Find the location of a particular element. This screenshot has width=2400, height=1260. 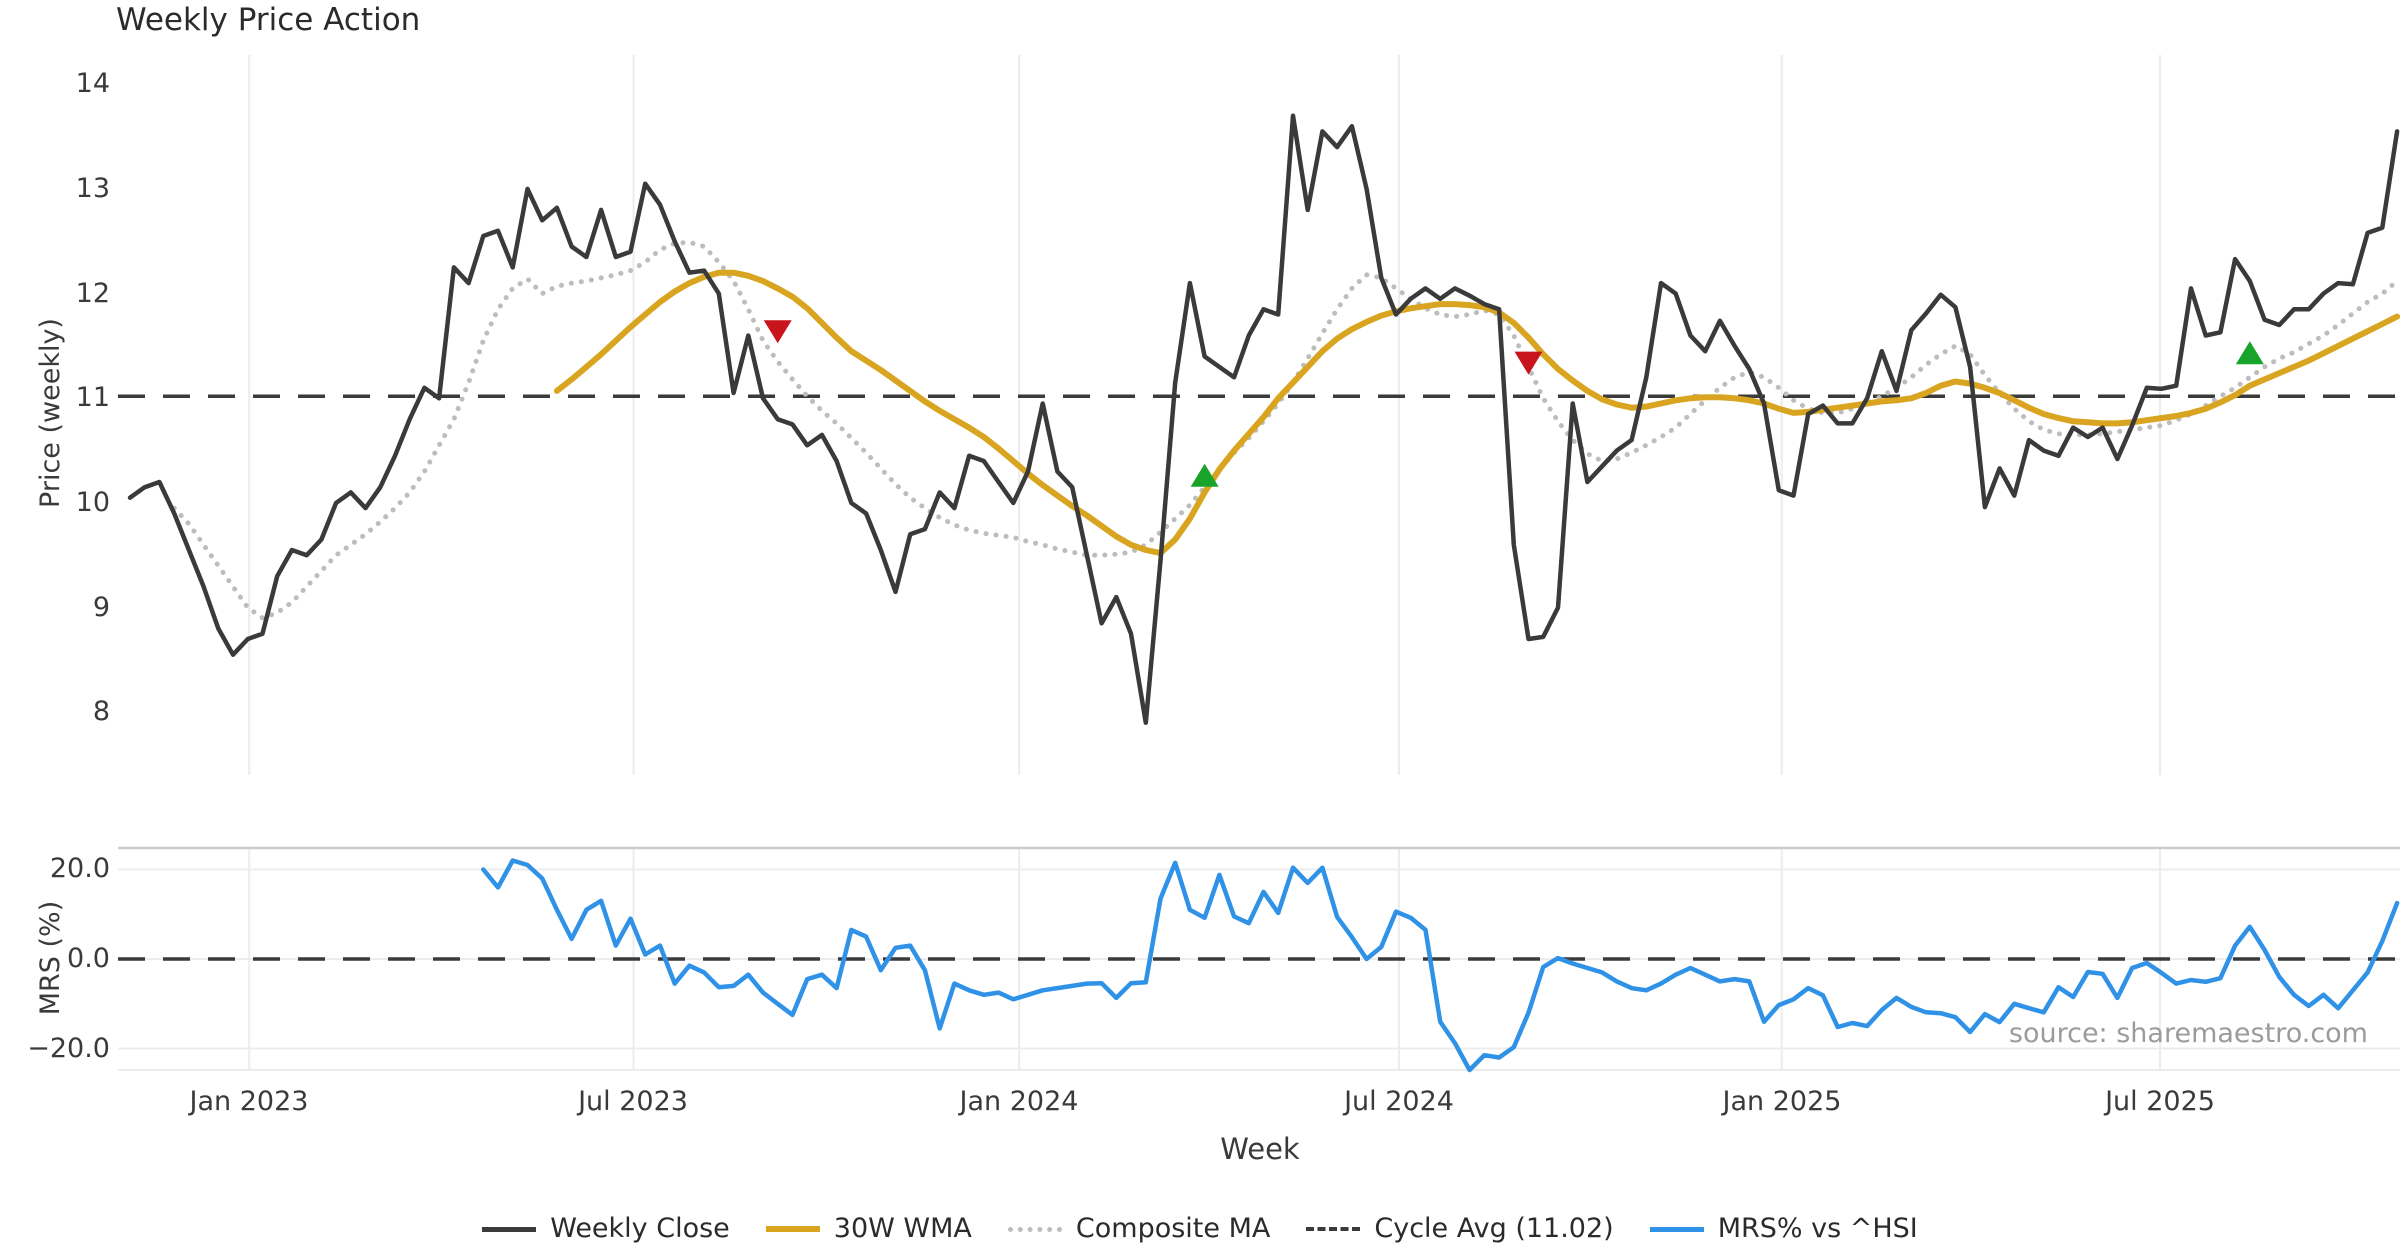

chart-title: Weekly Price Action is located at coordinates (268, 20).